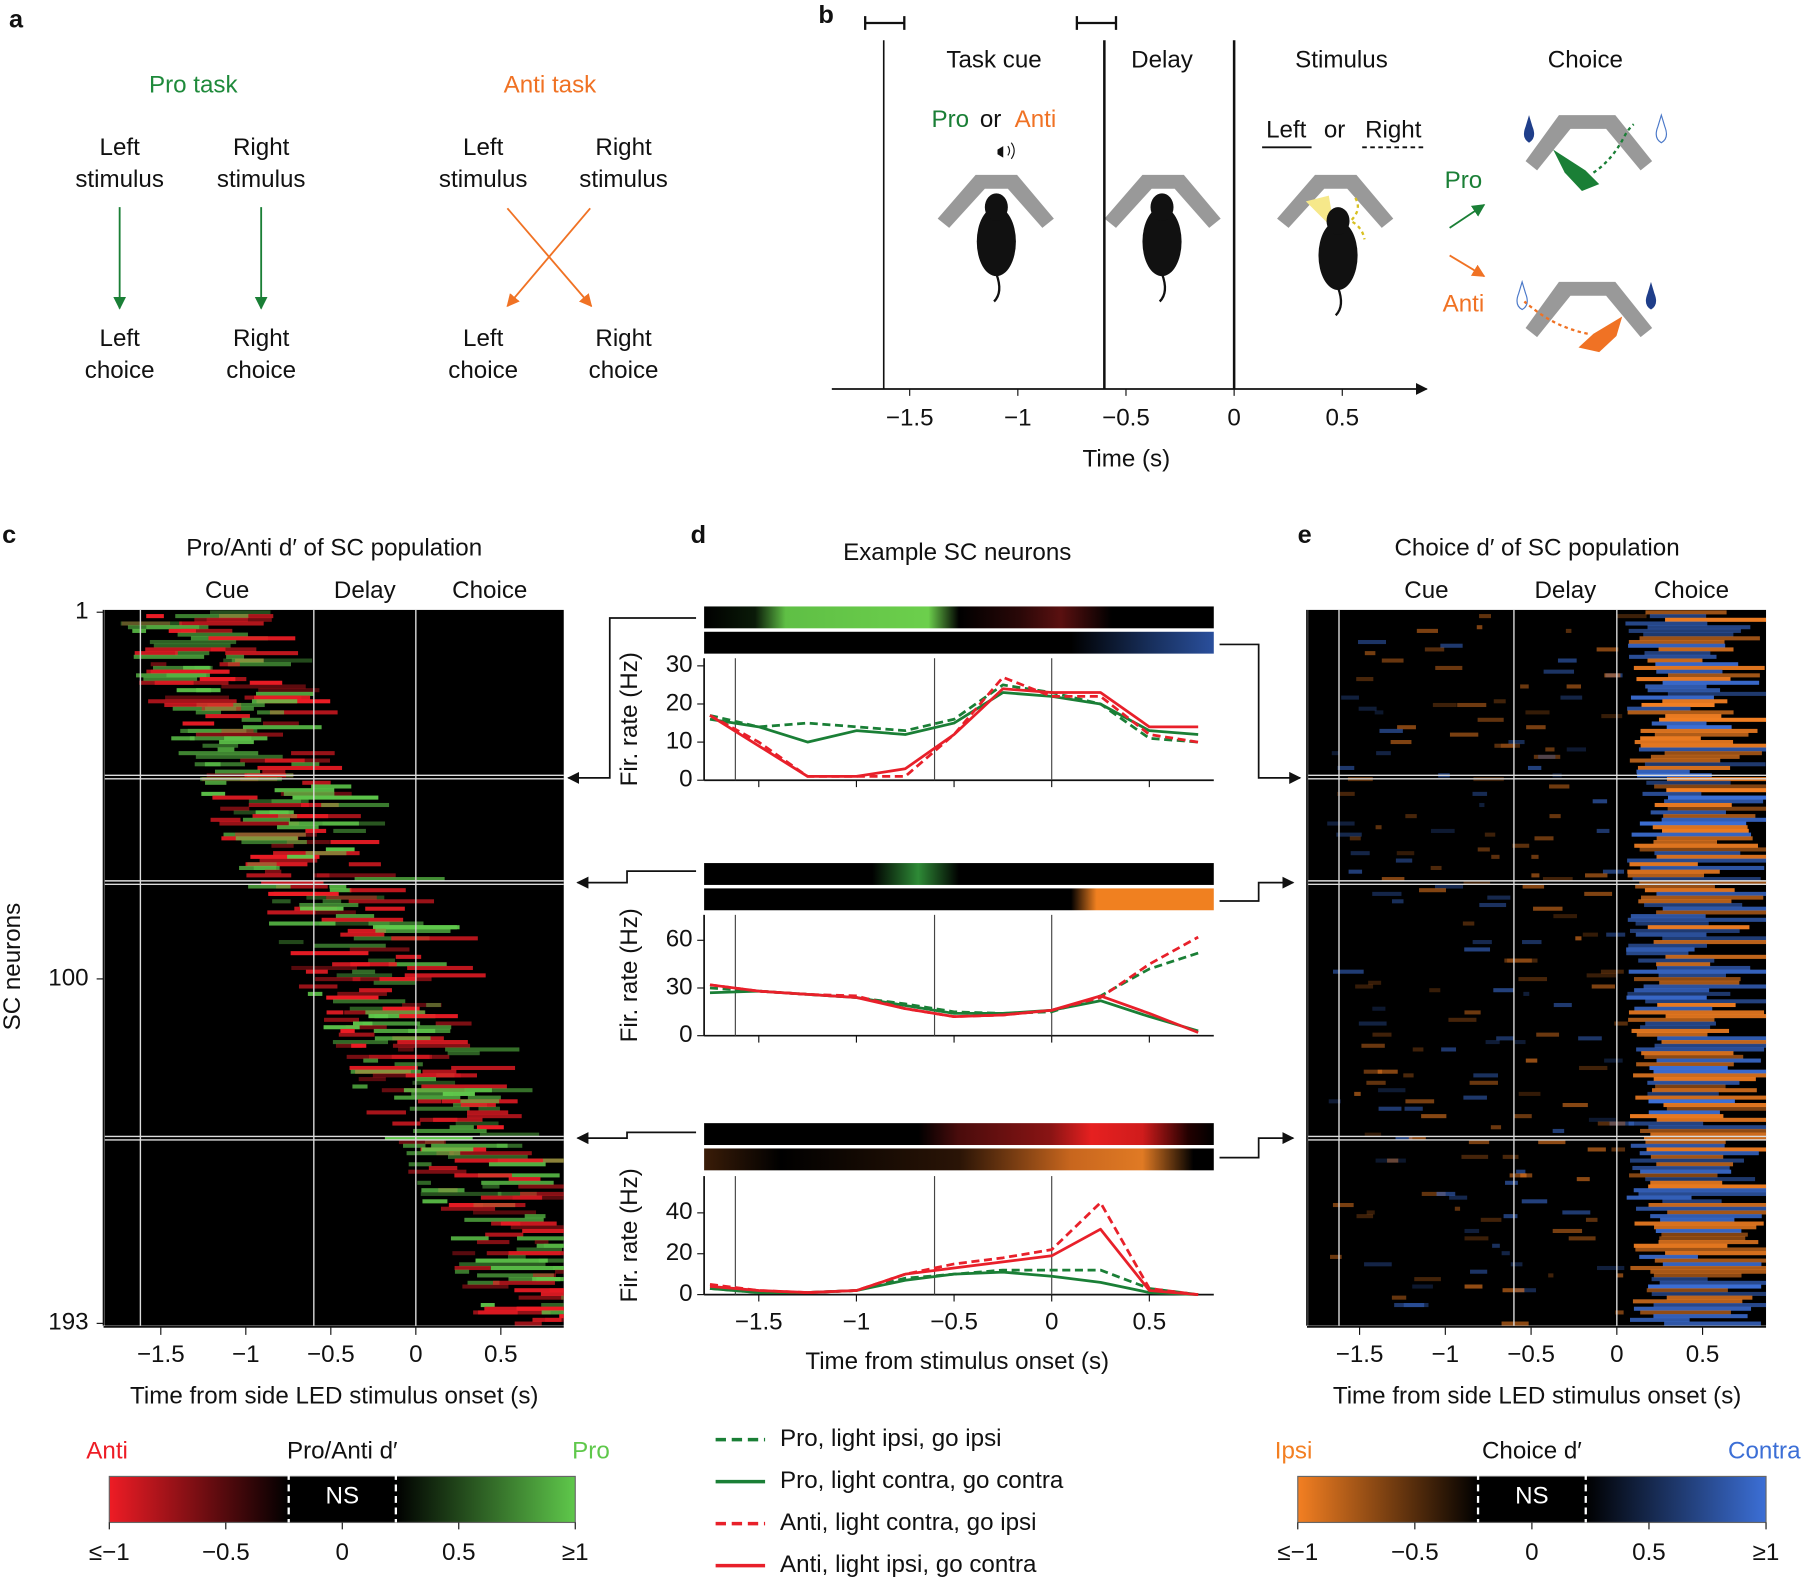 The image size is (1804, 1580). What do you see at coordinates (629, 975) in the screenshot?
I see `y-axis-label: Fir. rate (Hz)` at bounding box center [629, 975].